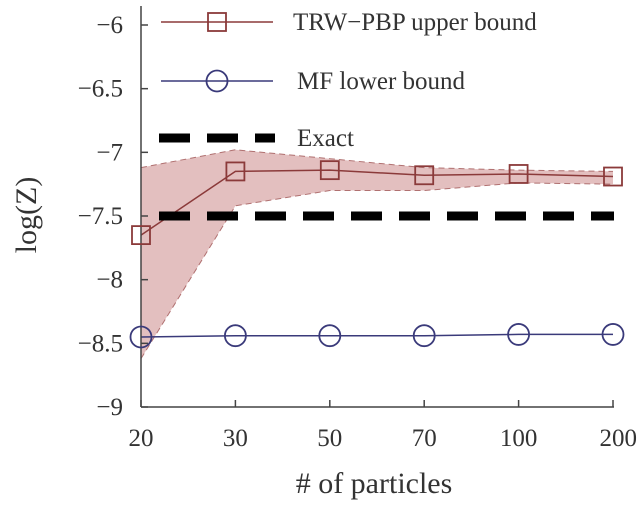 Image resolution: width=639 pixels, height=505 pixels. Describe the element at coordinates (141, 438) in the screenshot. I see `x-tick-label: 20` at that location.